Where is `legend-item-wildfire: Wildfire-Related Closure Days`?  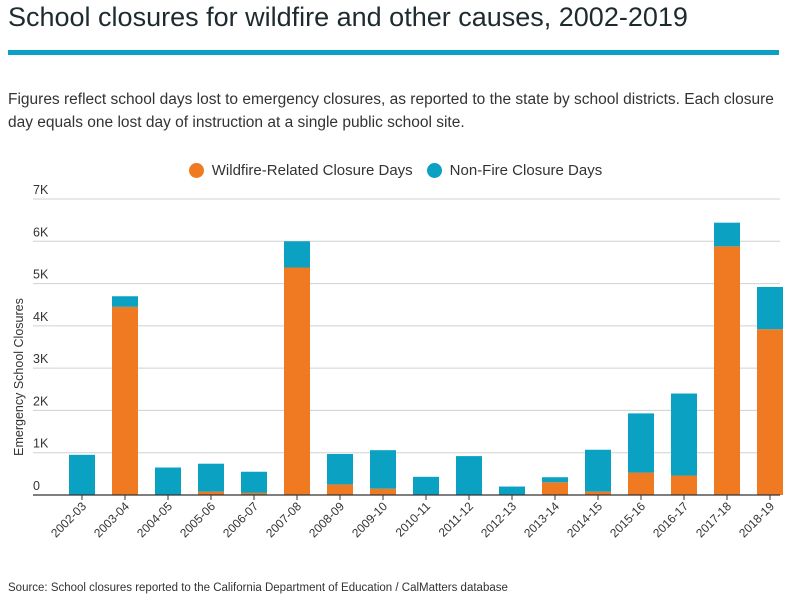 legend-item-wildfire: Wildfire-Related Closure Days is located at coordinates (300, 170).